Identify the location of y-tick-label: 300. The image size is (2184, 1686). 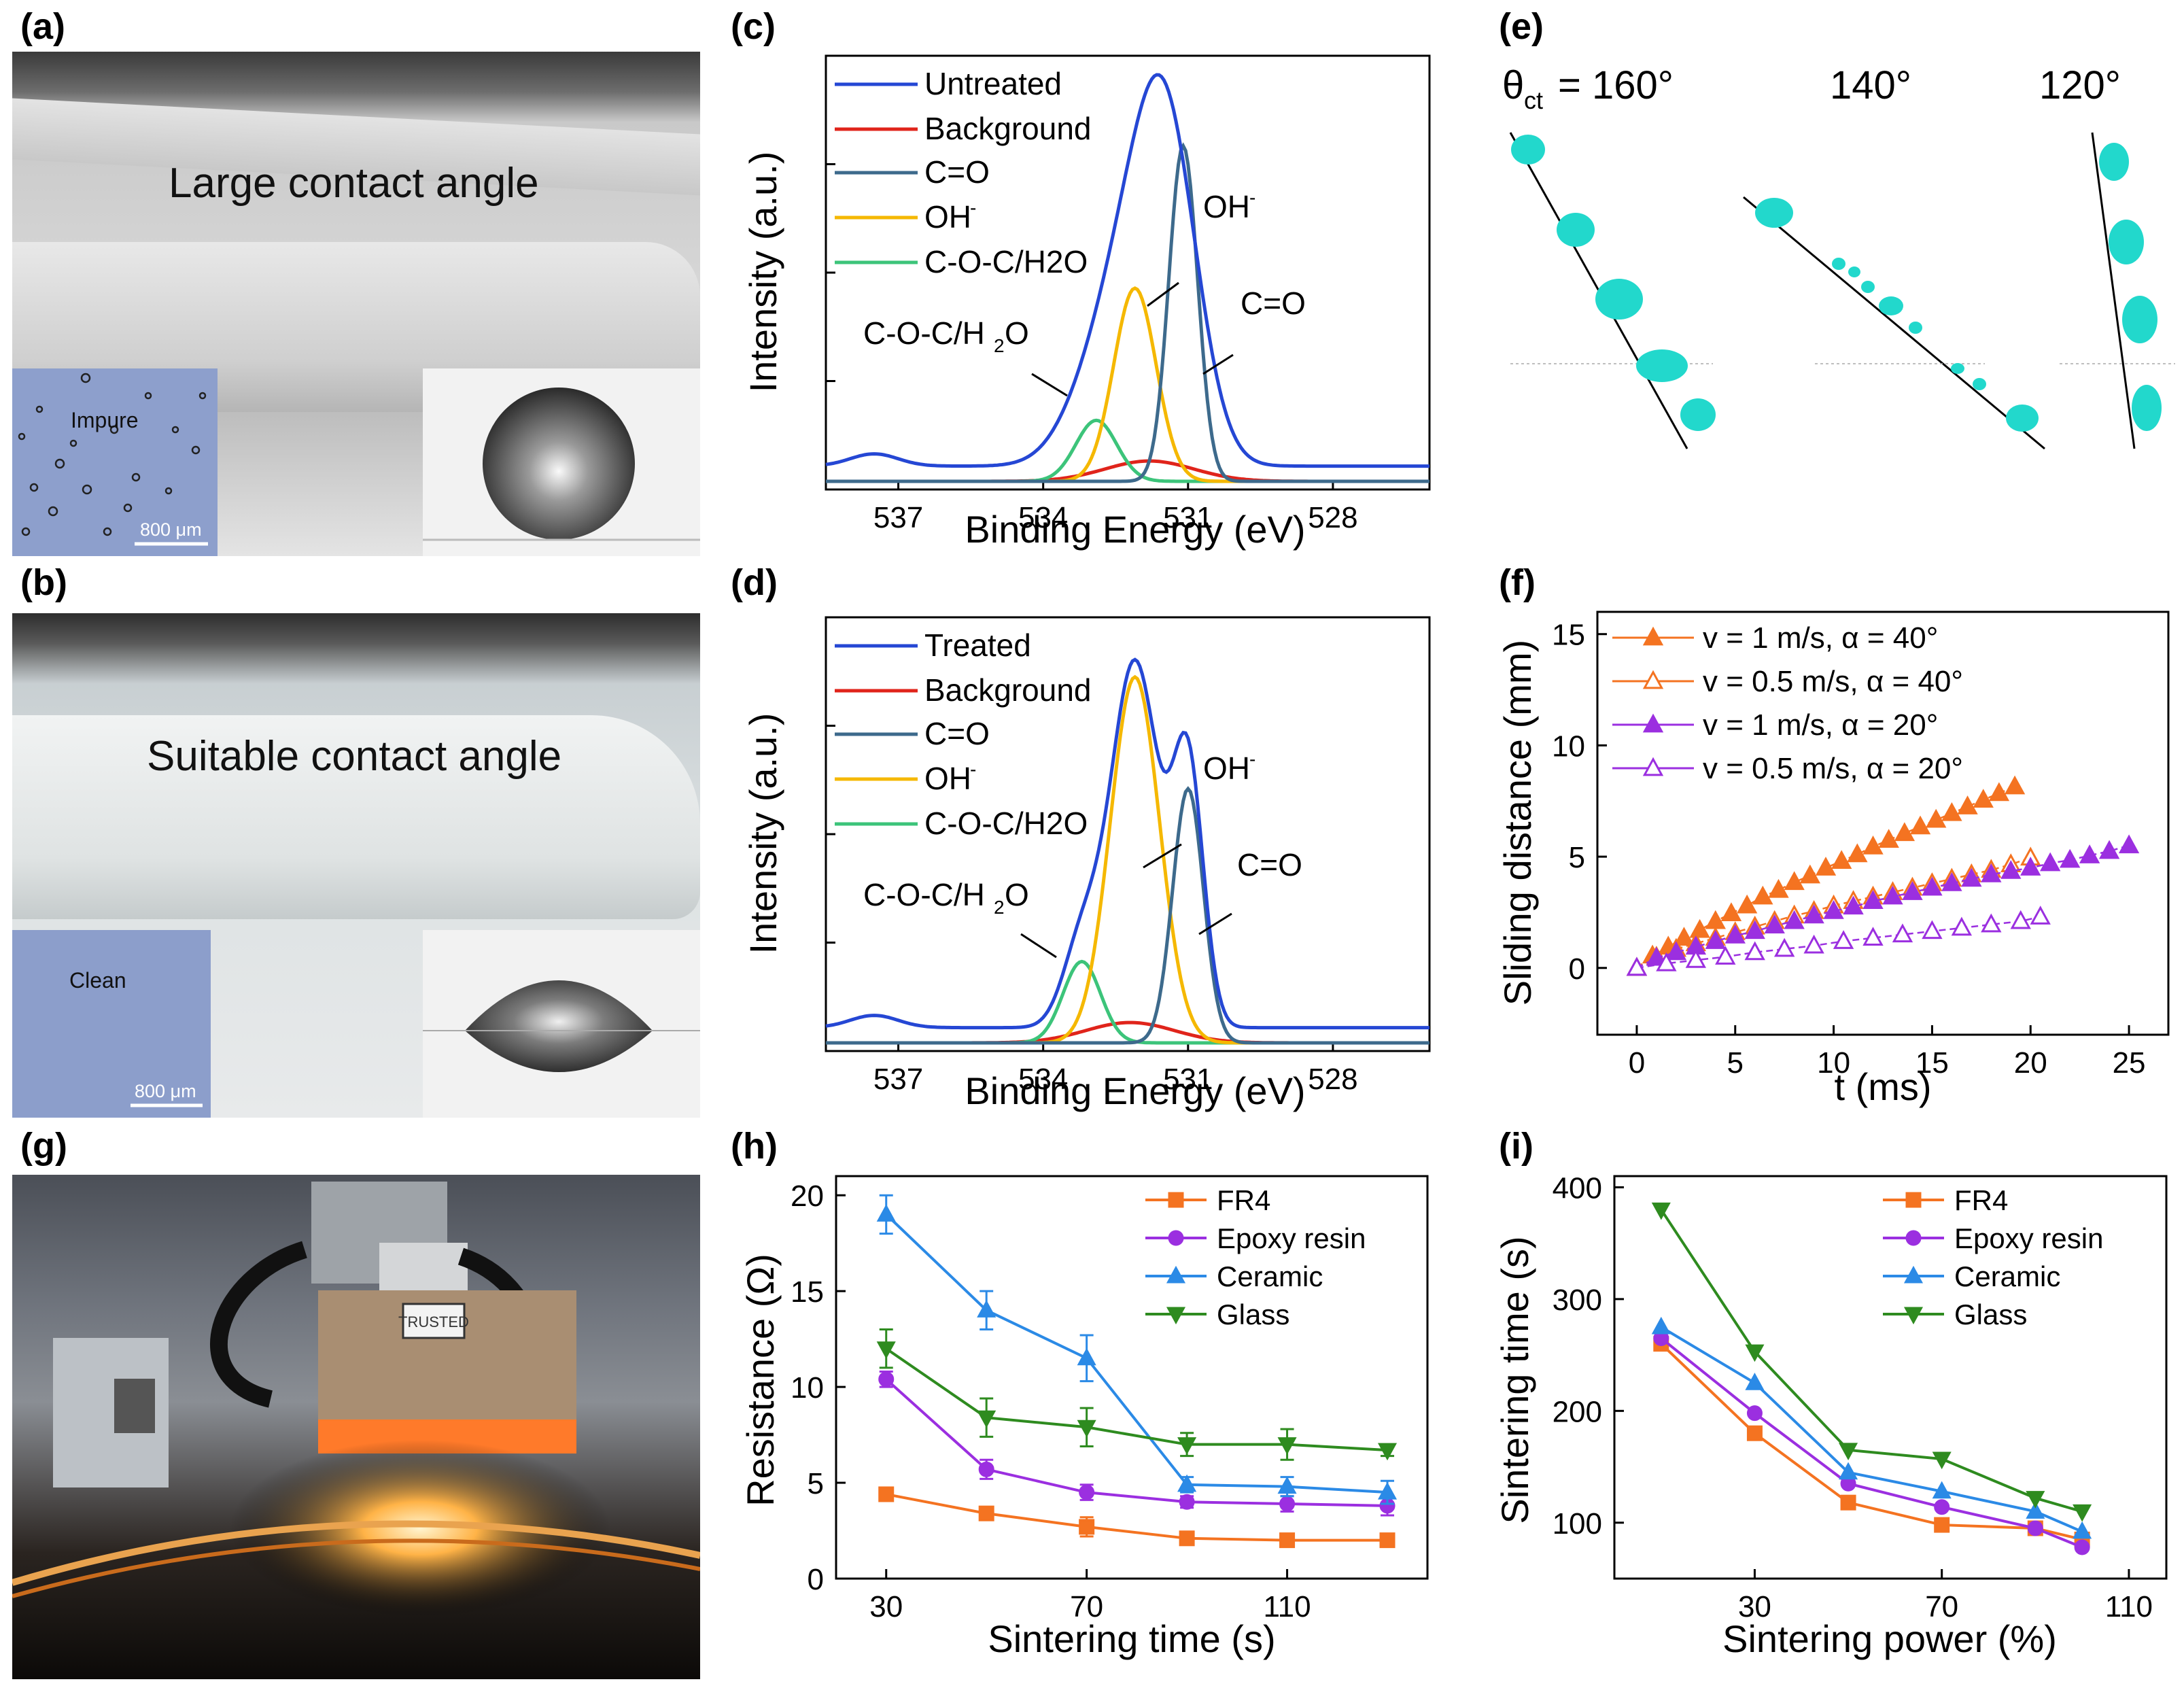
(1577, 1300).